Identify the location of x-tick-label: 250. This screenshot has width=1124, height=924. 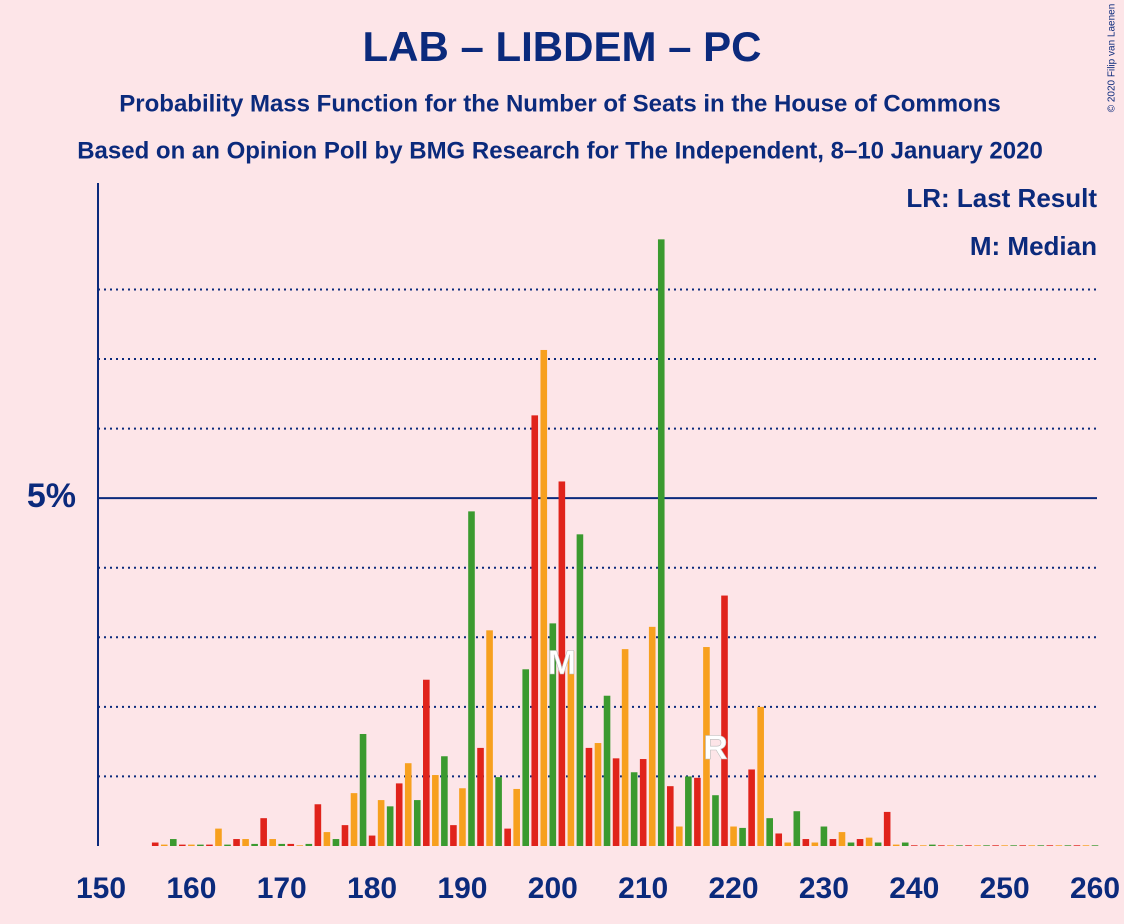
(1005, 888).